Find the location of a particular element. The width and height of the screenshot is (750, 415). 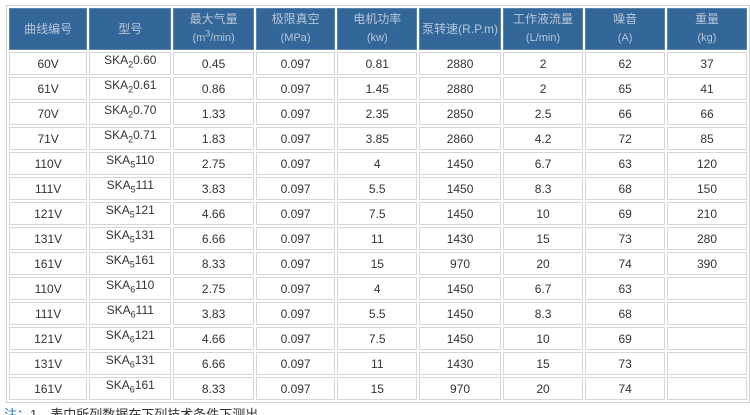

model-suffix: 0.61 is located at coordinates (145, 85).